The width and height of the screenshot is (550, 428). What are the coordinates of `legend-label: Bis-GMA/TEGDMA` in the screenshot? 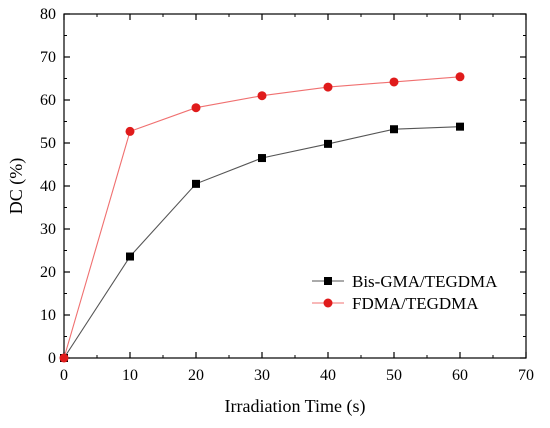 It's located at (425, 281).